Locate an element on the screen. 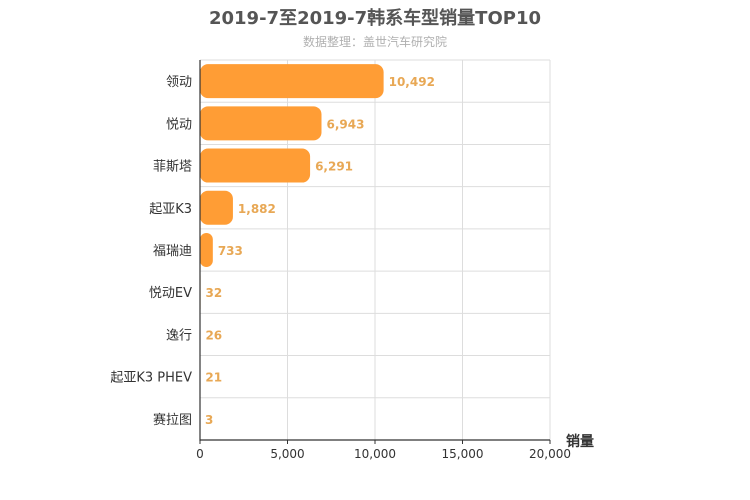 Image resolution: width=750 pixels, height=500 pixels. chart-subtitle: 数据整理：盖世汽车研究院 is located at coordinates (374, 42).